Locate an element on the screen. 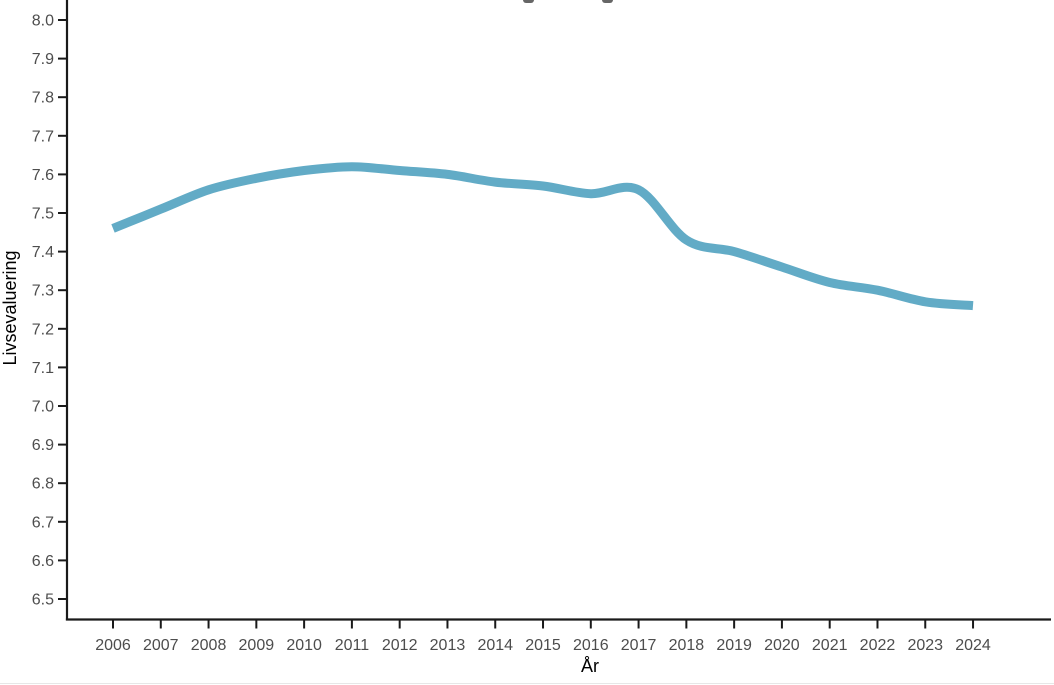  x-tick-label: 2006 is located at coordinates (113, 645).